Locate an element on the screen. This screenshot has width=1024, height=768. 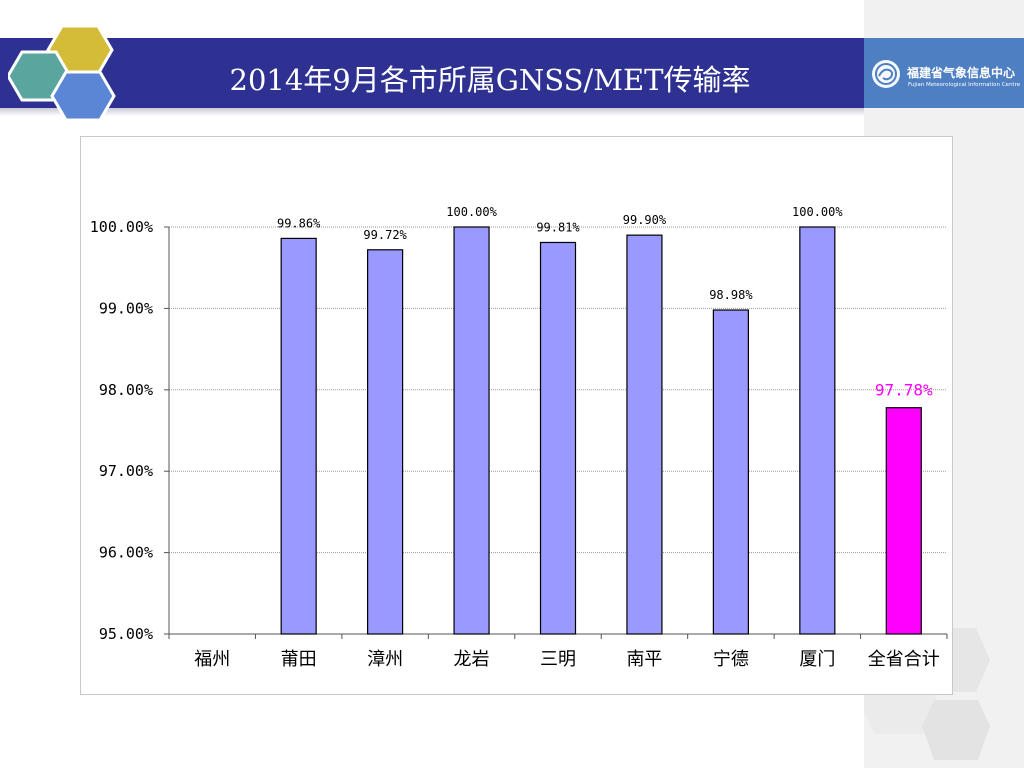
data-label: 99.81% is located at coordinates (558, 227).